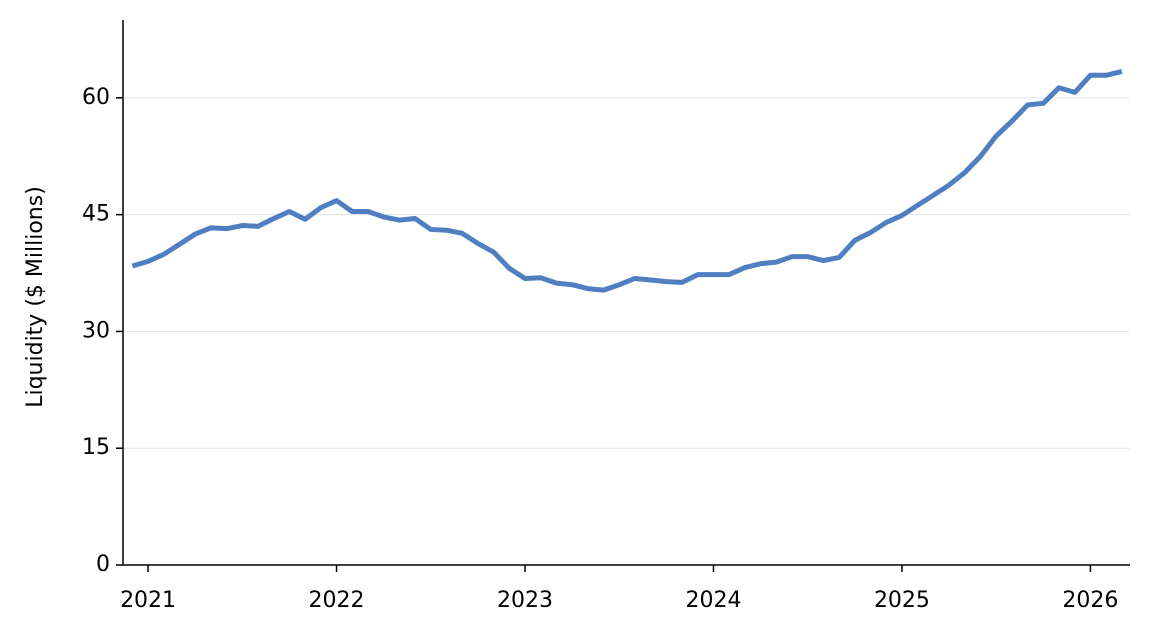 The image size is (1153, 638). I want to click on y-tick-label: 0, so click(103, 564).